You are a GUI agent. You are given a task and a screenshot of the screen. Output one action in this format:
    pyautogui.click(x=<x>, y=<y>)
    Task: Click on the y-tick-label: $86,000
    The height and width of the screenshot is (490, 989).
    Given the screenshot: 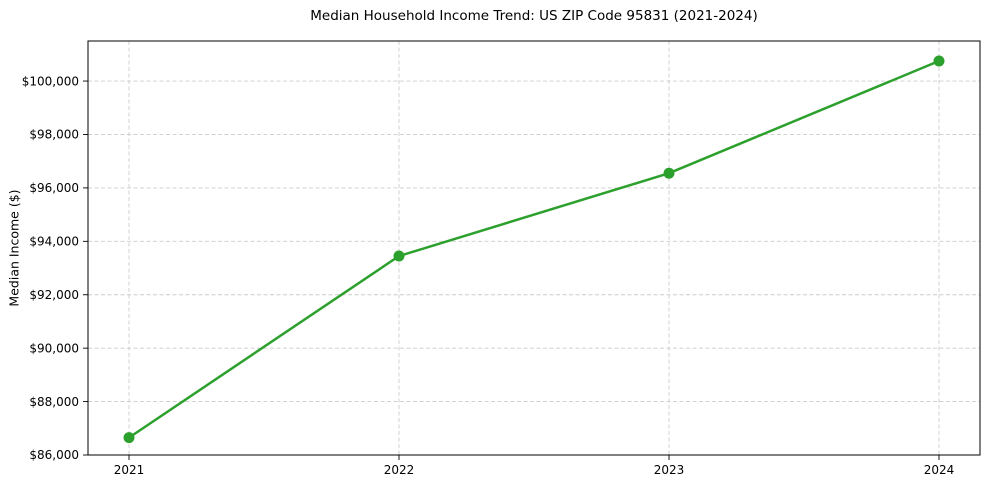 What is the action you would take?
    pyautogui.click(x=54, y=455)
    